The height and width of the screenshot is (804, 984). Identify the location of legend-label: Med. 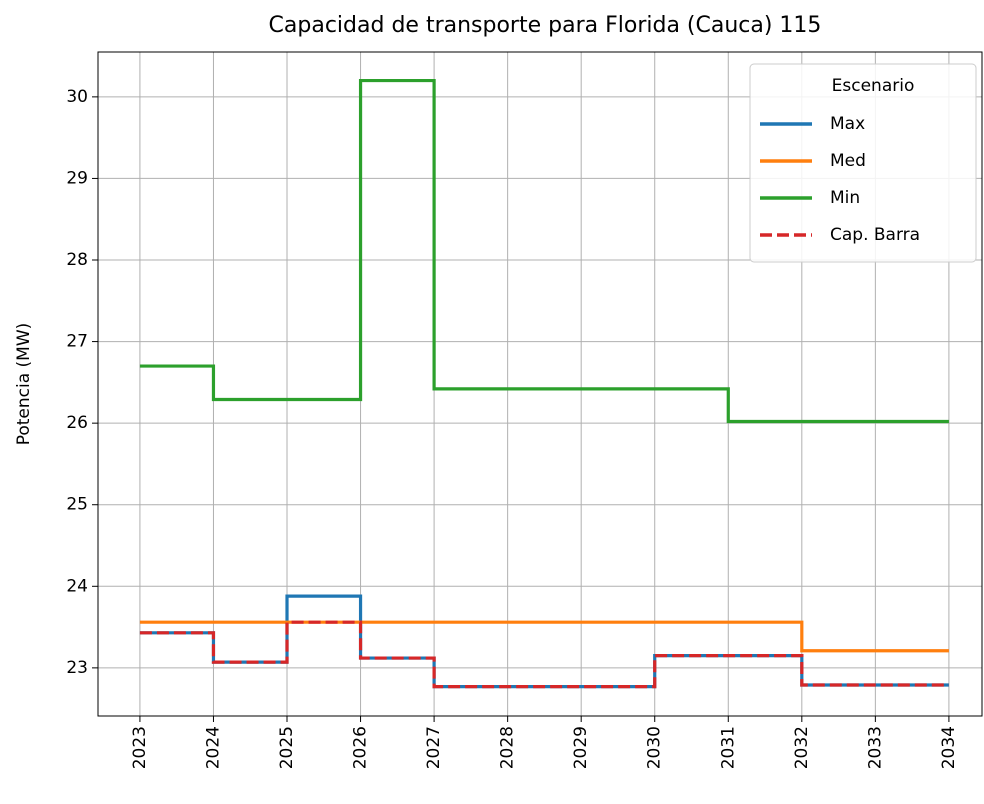
(848, 161).